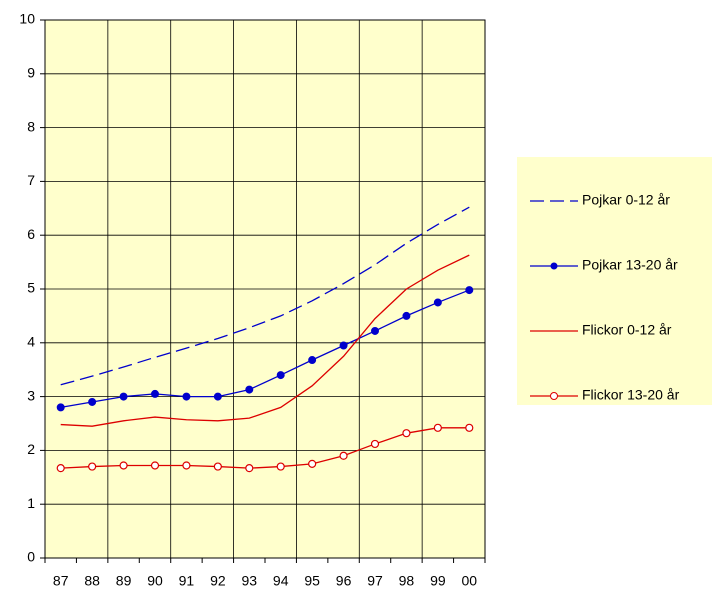 Image resolution: width=712 pixels, height=601 pixels. Describe the element at coordinates (281, 581) in the screenshot. I see `x-tick-label: 94` at that location.